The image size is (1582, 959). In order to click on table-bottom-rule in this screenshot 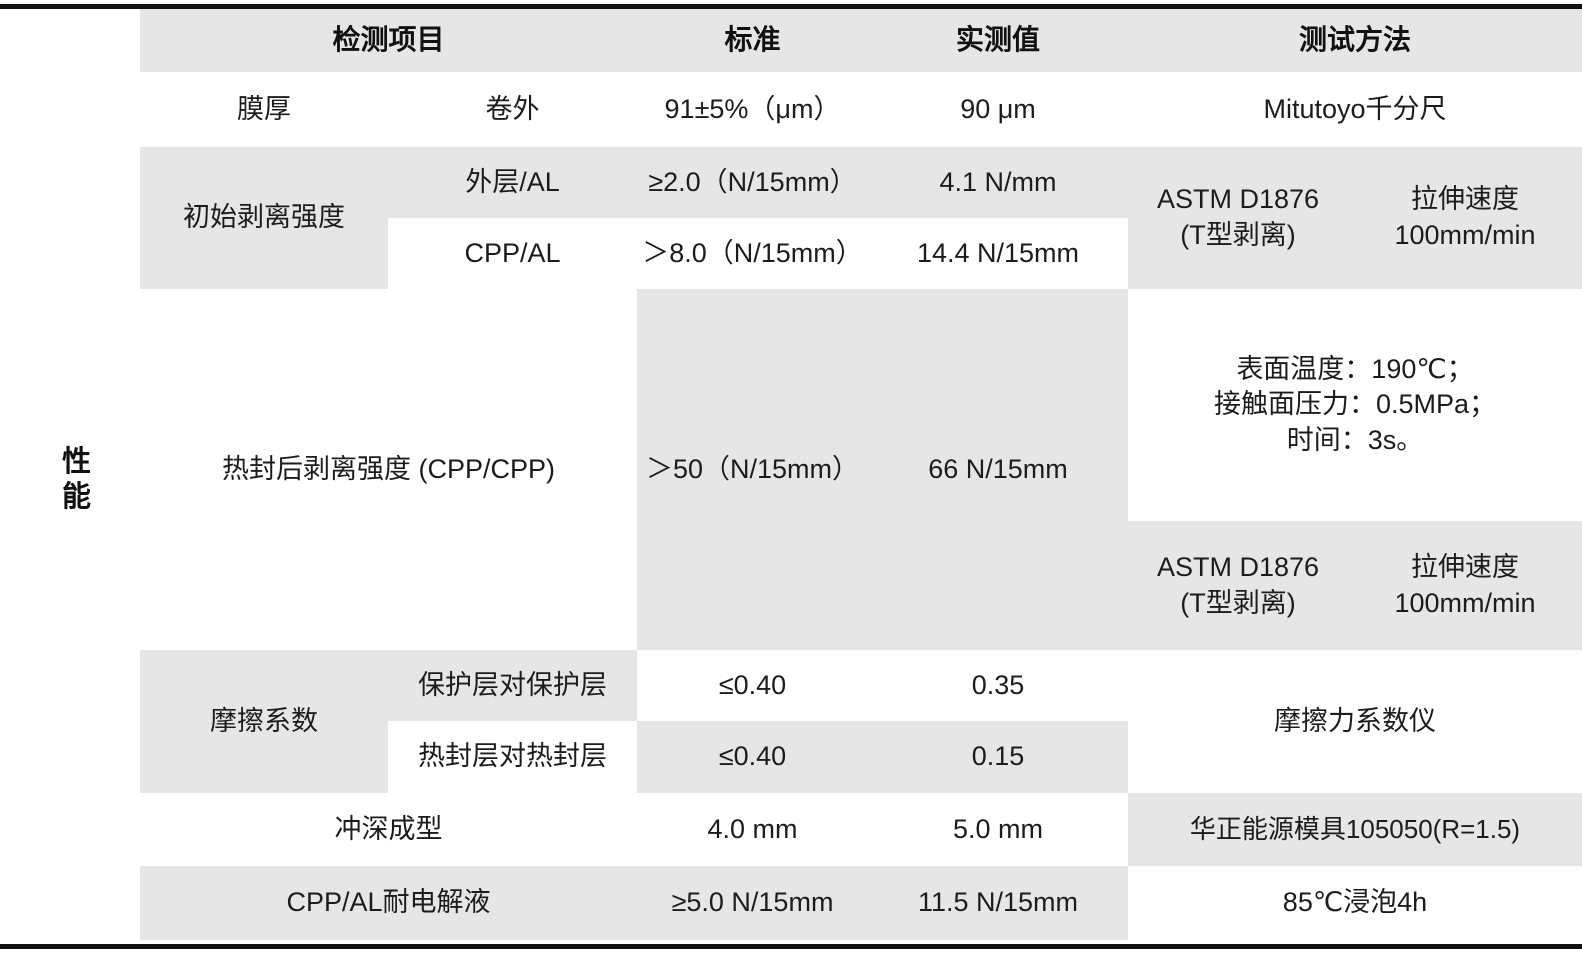, I will do `click(791, 946)`.